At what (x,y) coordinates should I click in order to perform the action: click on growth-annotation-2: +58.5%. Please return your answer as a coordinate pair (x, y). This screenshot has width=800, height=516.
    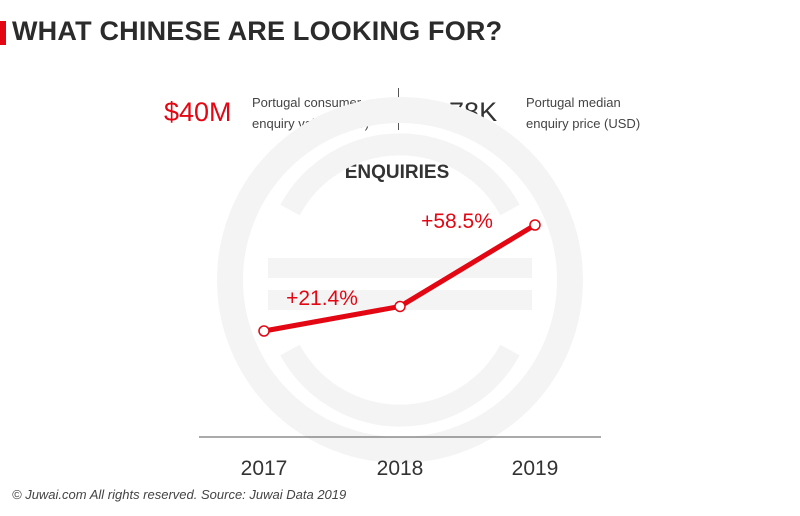
    Looking at the image, I should click on (457, 221).